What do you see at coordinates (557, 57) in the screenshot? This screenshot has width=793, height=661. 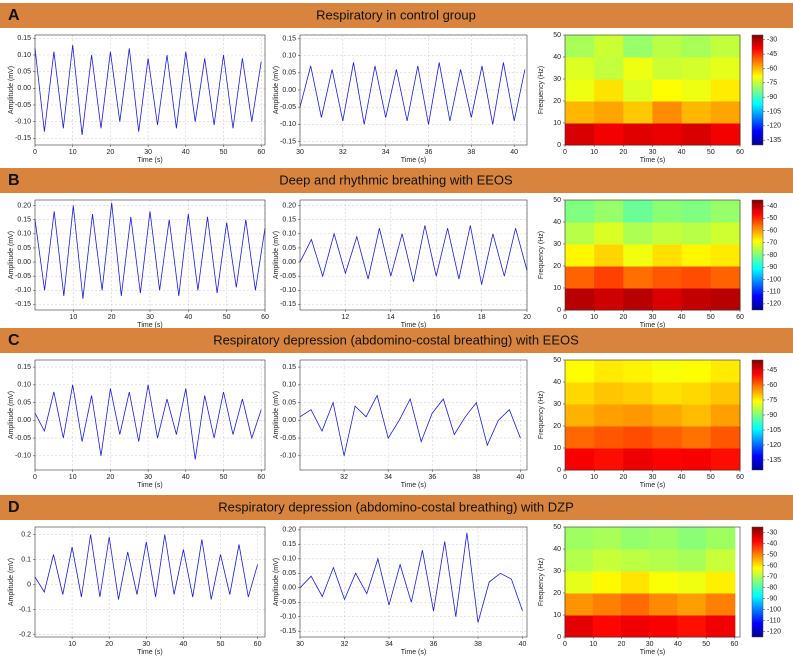 I see `y-tick-label: 40` at bounding box center [557, 57].